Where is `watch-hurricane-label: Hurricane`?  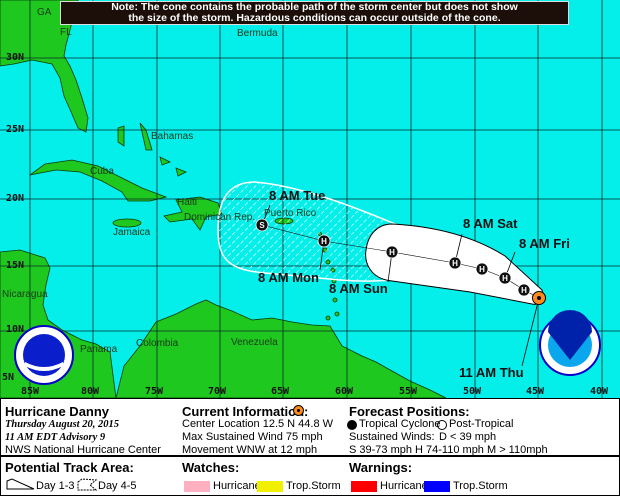 watch-hurricane-label: Hurricane is located at coordinates (237, 486).